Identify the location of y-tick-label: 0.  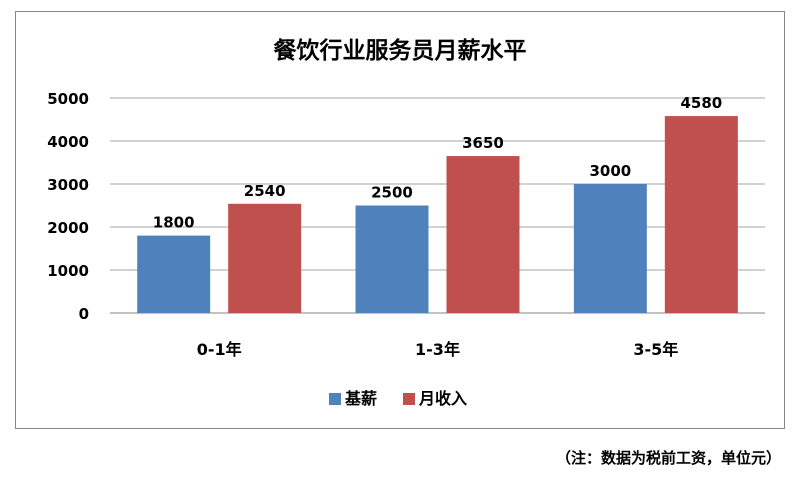
(84, 314).